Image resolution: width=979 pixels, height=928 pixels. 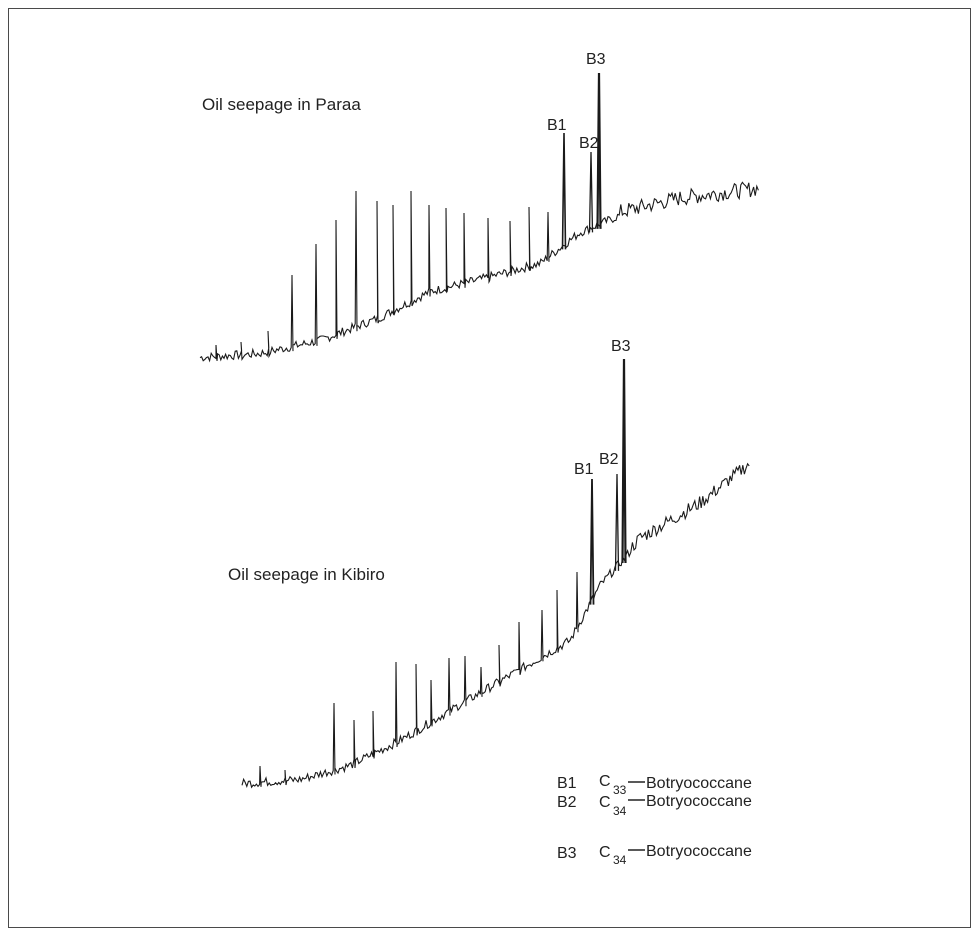 I want to click on legend-item-b2: B2 C 34 Botryococcane, so click(x=654, y=805).